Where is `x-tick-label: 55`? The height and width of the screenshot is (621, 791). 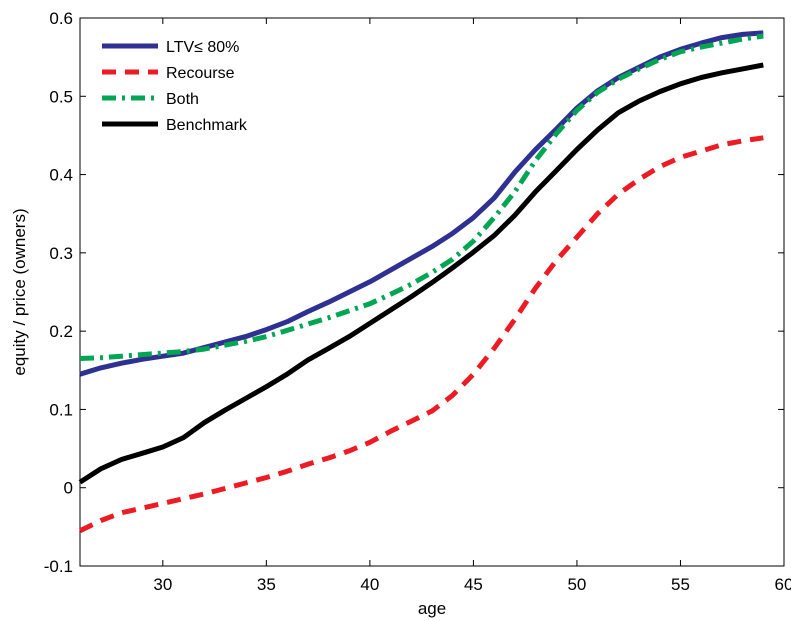 x-tick-label: 55 is located at coordinates (680, 584).